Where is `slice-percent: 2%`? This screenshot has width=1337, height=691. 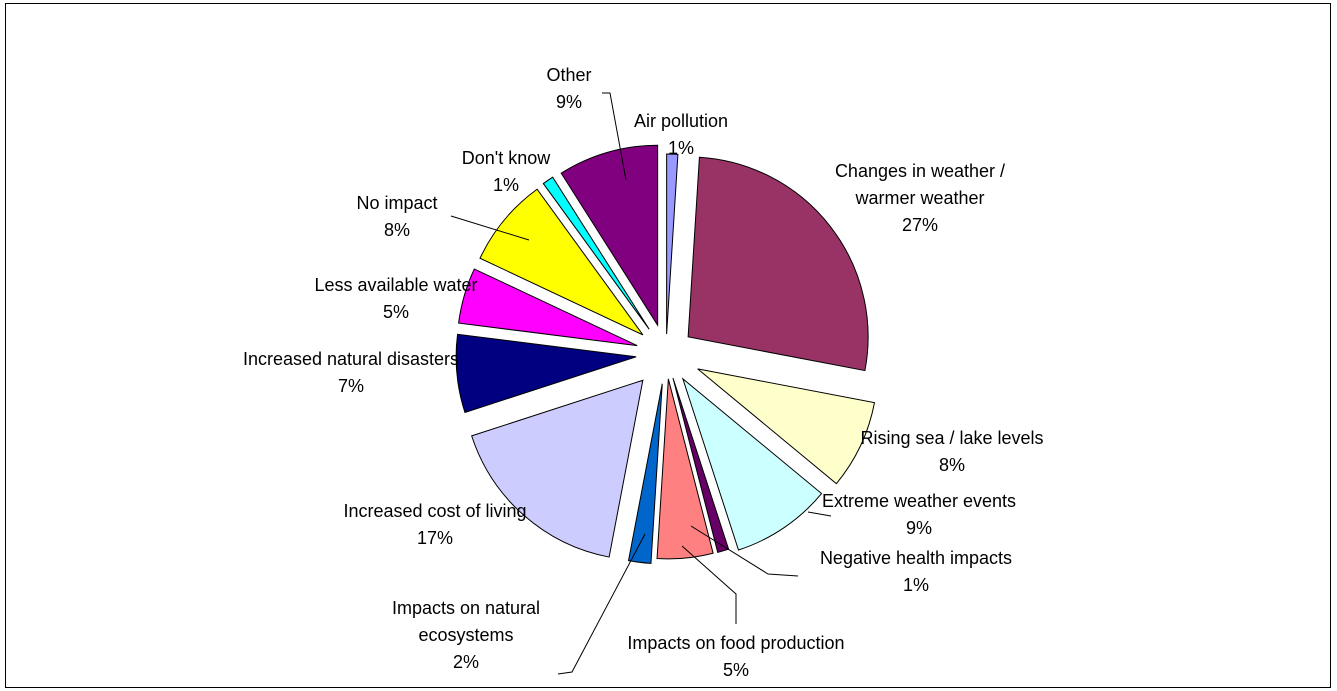 slice-percent: 2% is located at coordinates (466, 662).